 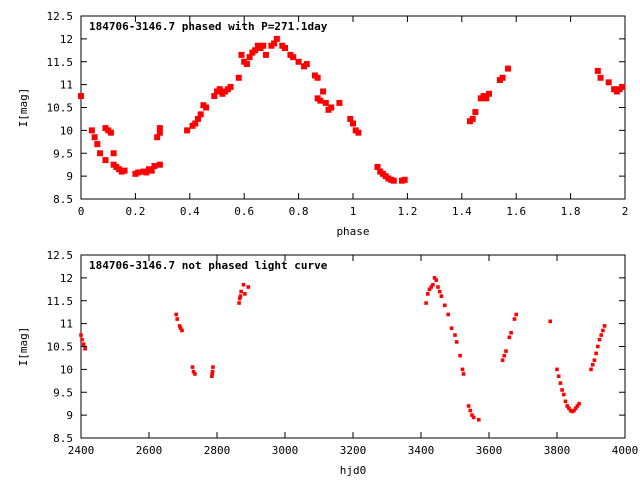 What do you see at coordinates (516, 211) in the screenshot?
I see `x-tick-label: 1.6` at bounding box center [516, 211].